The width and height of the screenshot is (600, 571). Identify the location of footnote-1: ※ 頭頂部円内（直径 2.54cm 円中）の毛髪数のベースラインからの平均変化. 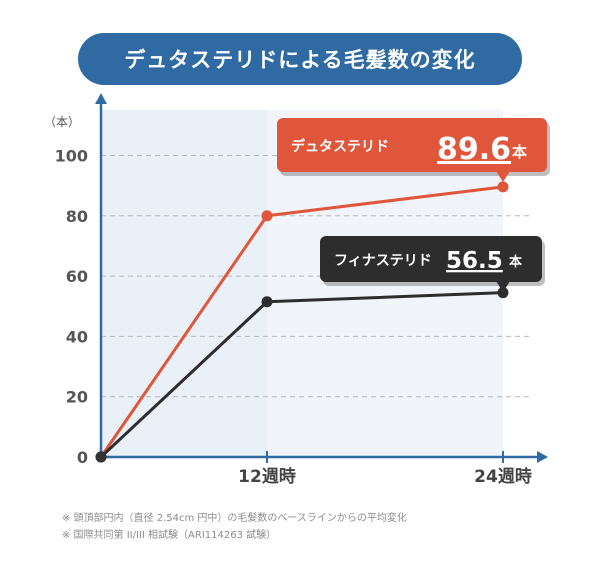
(234, 518).